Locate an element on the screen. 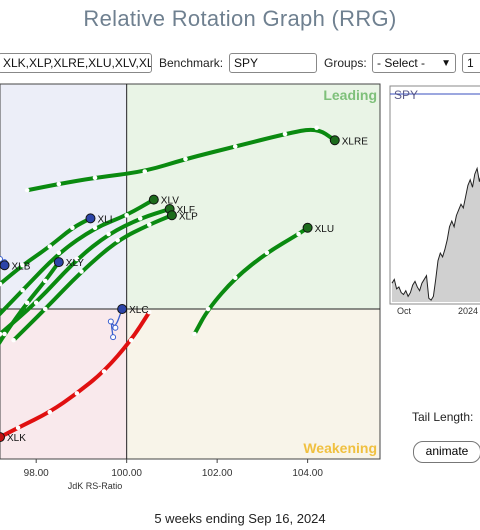  tail-select-value: 1 is located at coordinates (470, 63).